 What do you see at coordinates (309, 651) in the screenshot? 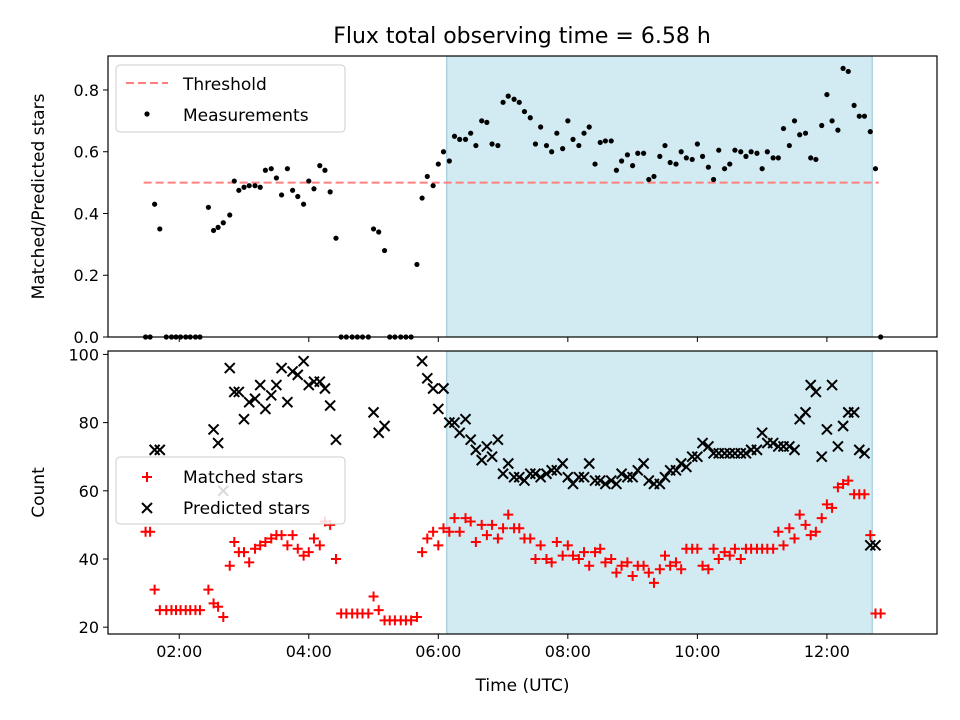
I see `x-tick-label: 04:00` at bounding box center [309, 651].